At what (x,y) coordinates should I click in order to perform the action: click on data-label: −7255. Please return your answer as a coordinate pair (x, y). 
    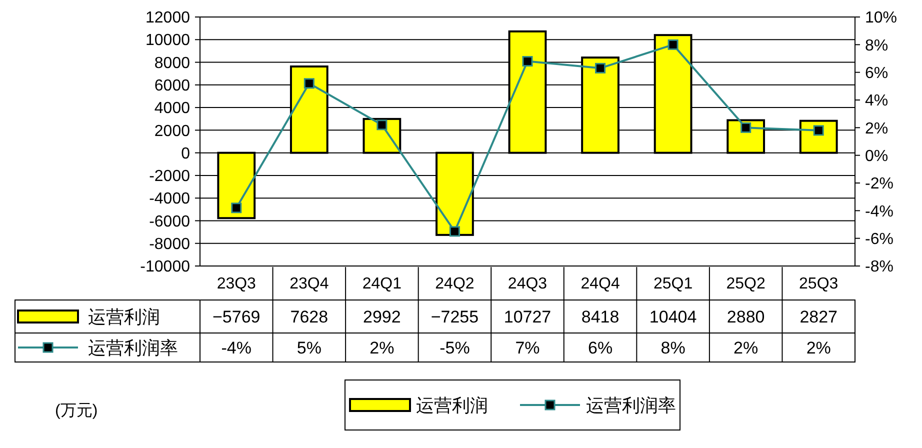
    Looking at the image, I should click on (454, 316).